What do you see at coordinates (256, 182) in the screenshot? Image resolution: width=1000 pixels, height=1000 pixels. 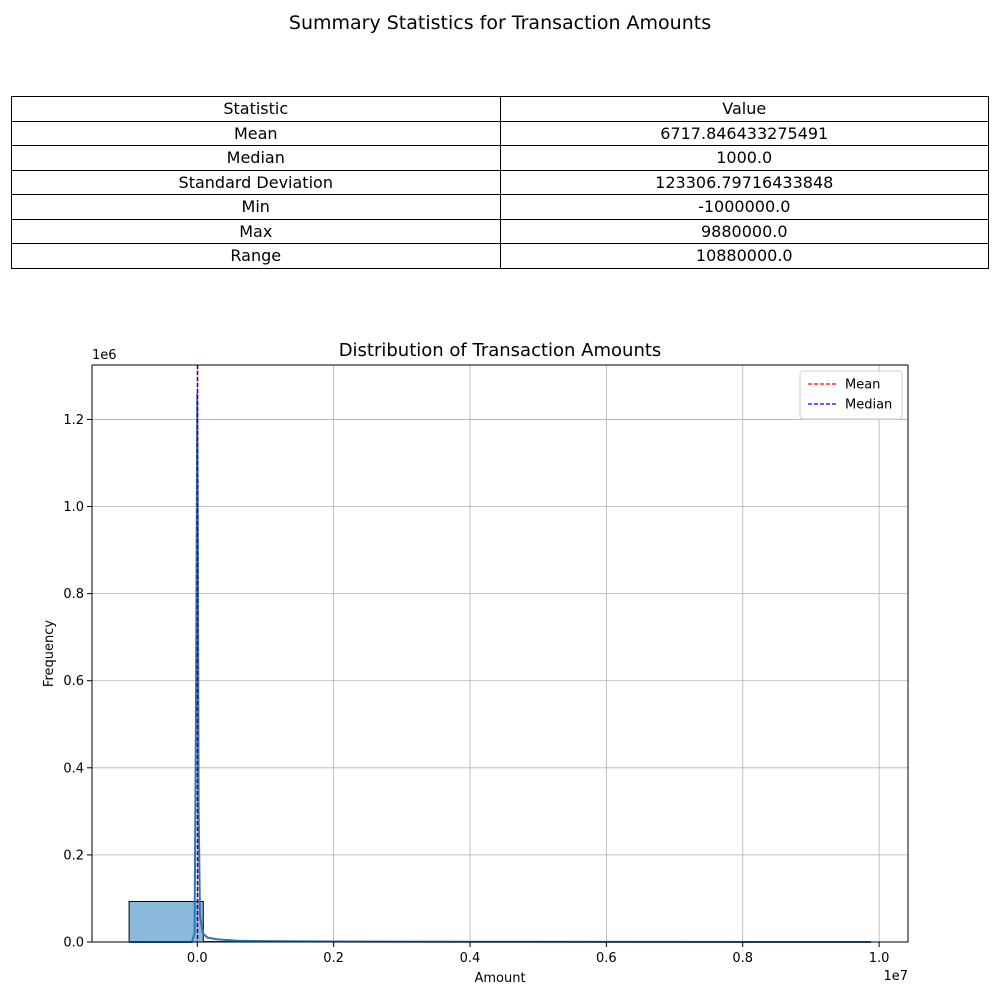 I see `table-cell-statistic: Standard Deviation` at bounding box center [256, 182].